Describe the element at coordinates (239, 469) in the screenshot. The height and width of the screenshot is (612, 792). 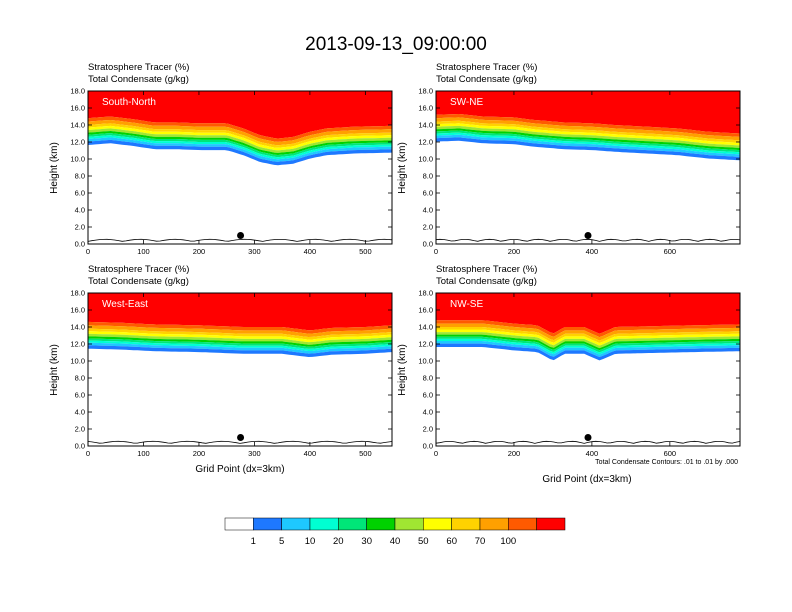
I see `x-axis-label: Grid Point (dx=3km)` at that location.